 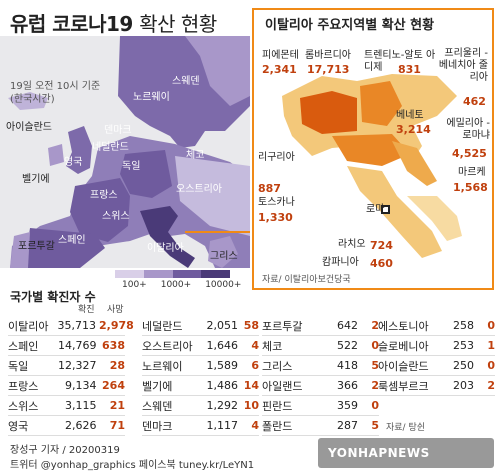 What do you see at coordinates (251, 405) in the screenshot?
I see `death-count: 10` at bounding box center [251, 405].